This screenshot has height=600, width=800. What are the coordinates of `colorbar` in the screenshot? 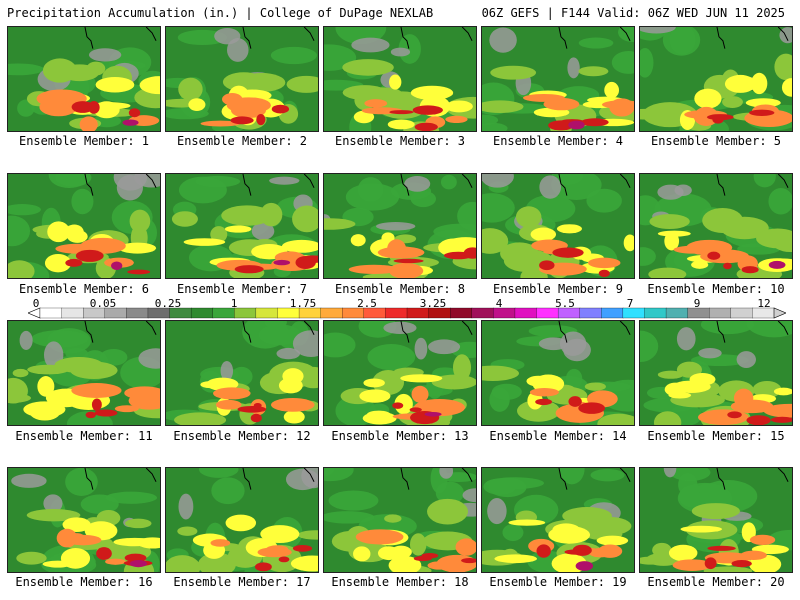 It's located at (407, 313).